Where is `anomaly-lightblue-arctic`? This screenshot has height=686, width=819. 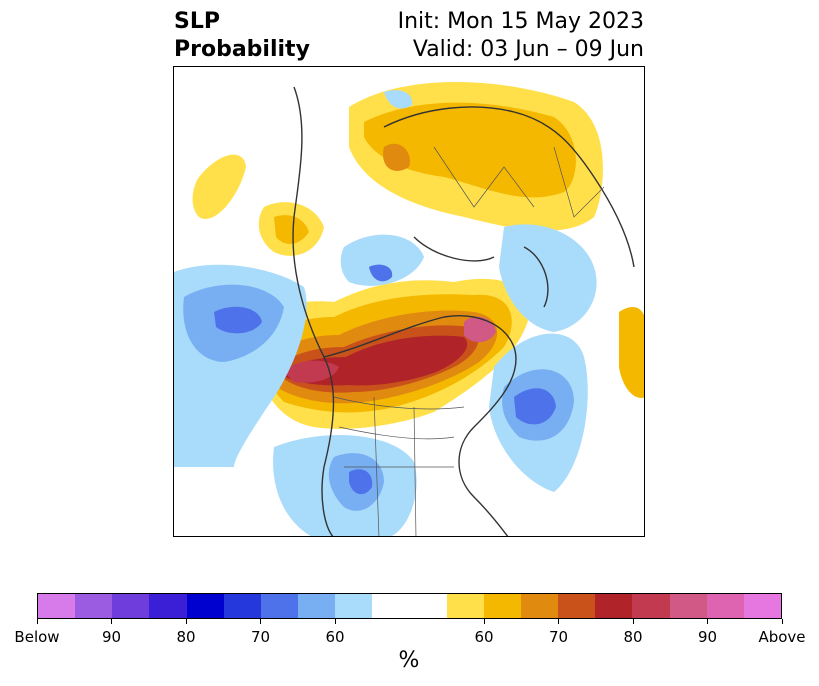
anomaly-lightblue-arctic is located at coordinates (548, 278).